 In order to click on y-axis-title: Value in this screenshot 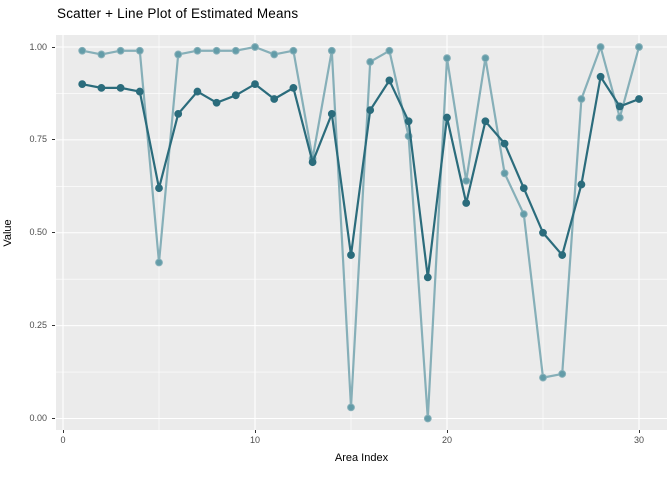, I will do `click(8, 233)`.